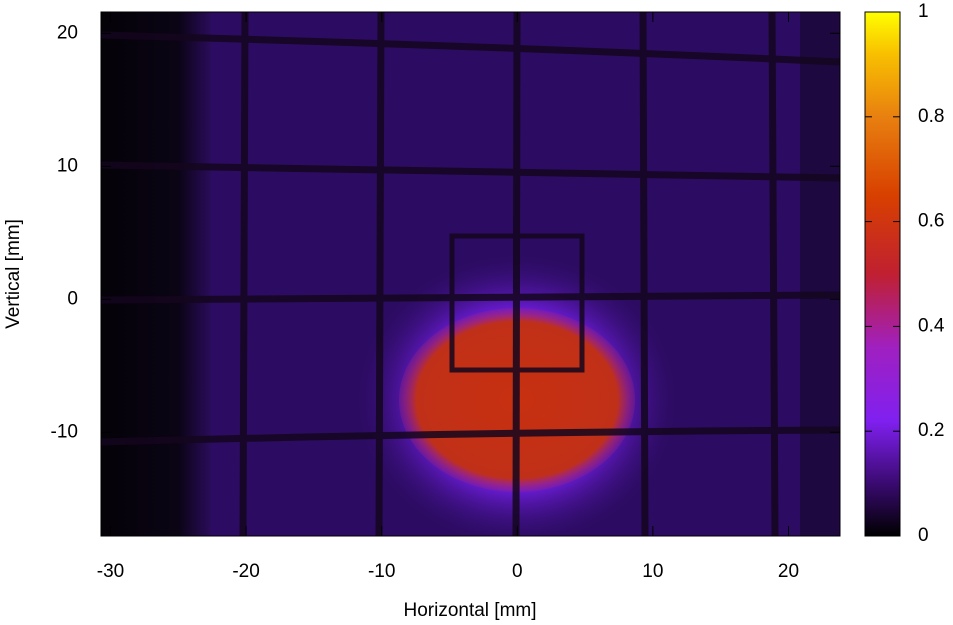 The height and width of the screenshot is (625, 953). What do you see at coordinates (931, 221) in the screenshot?
I see `colorbar-tick-label: 0.6` at bounding box center [931, 221].